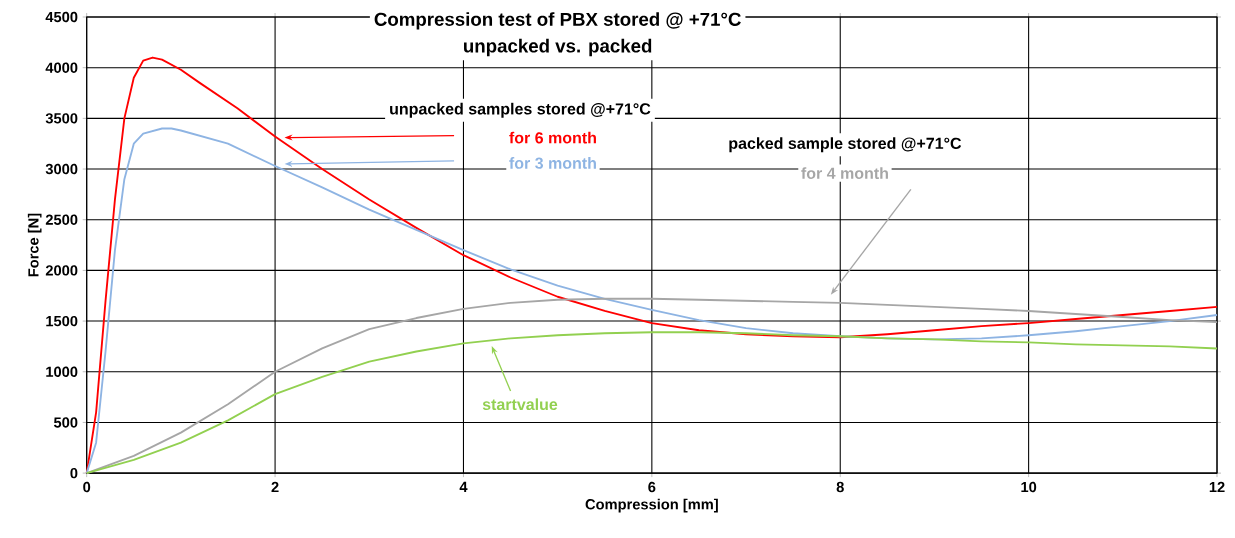  What do you see at coordinates (87, 487) in the screenshot?
I see `x-tick-label: 0` at bounding box center [87, 487].